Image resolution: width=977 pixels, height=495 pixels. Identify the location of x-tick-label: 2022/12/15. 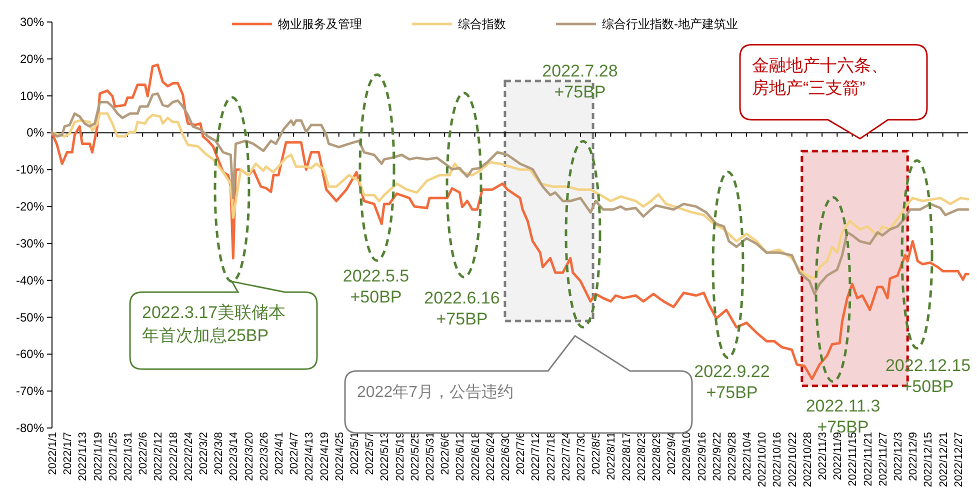
(928, 460).